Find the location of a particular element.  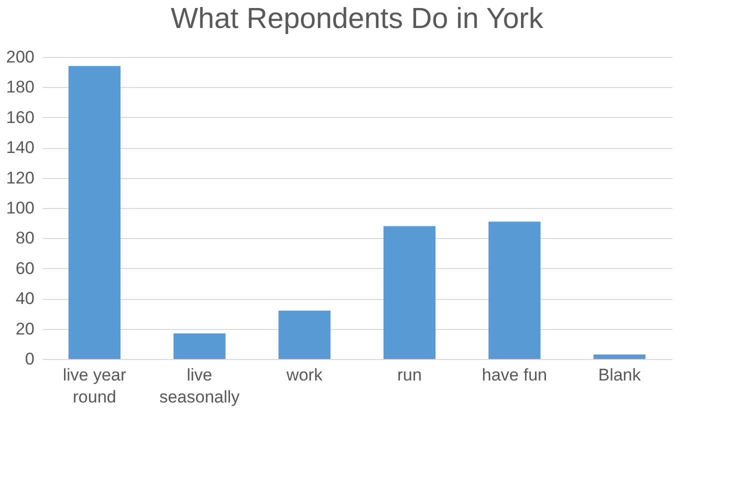

y-tick-label: 80 is located at coordinates (25, 238).